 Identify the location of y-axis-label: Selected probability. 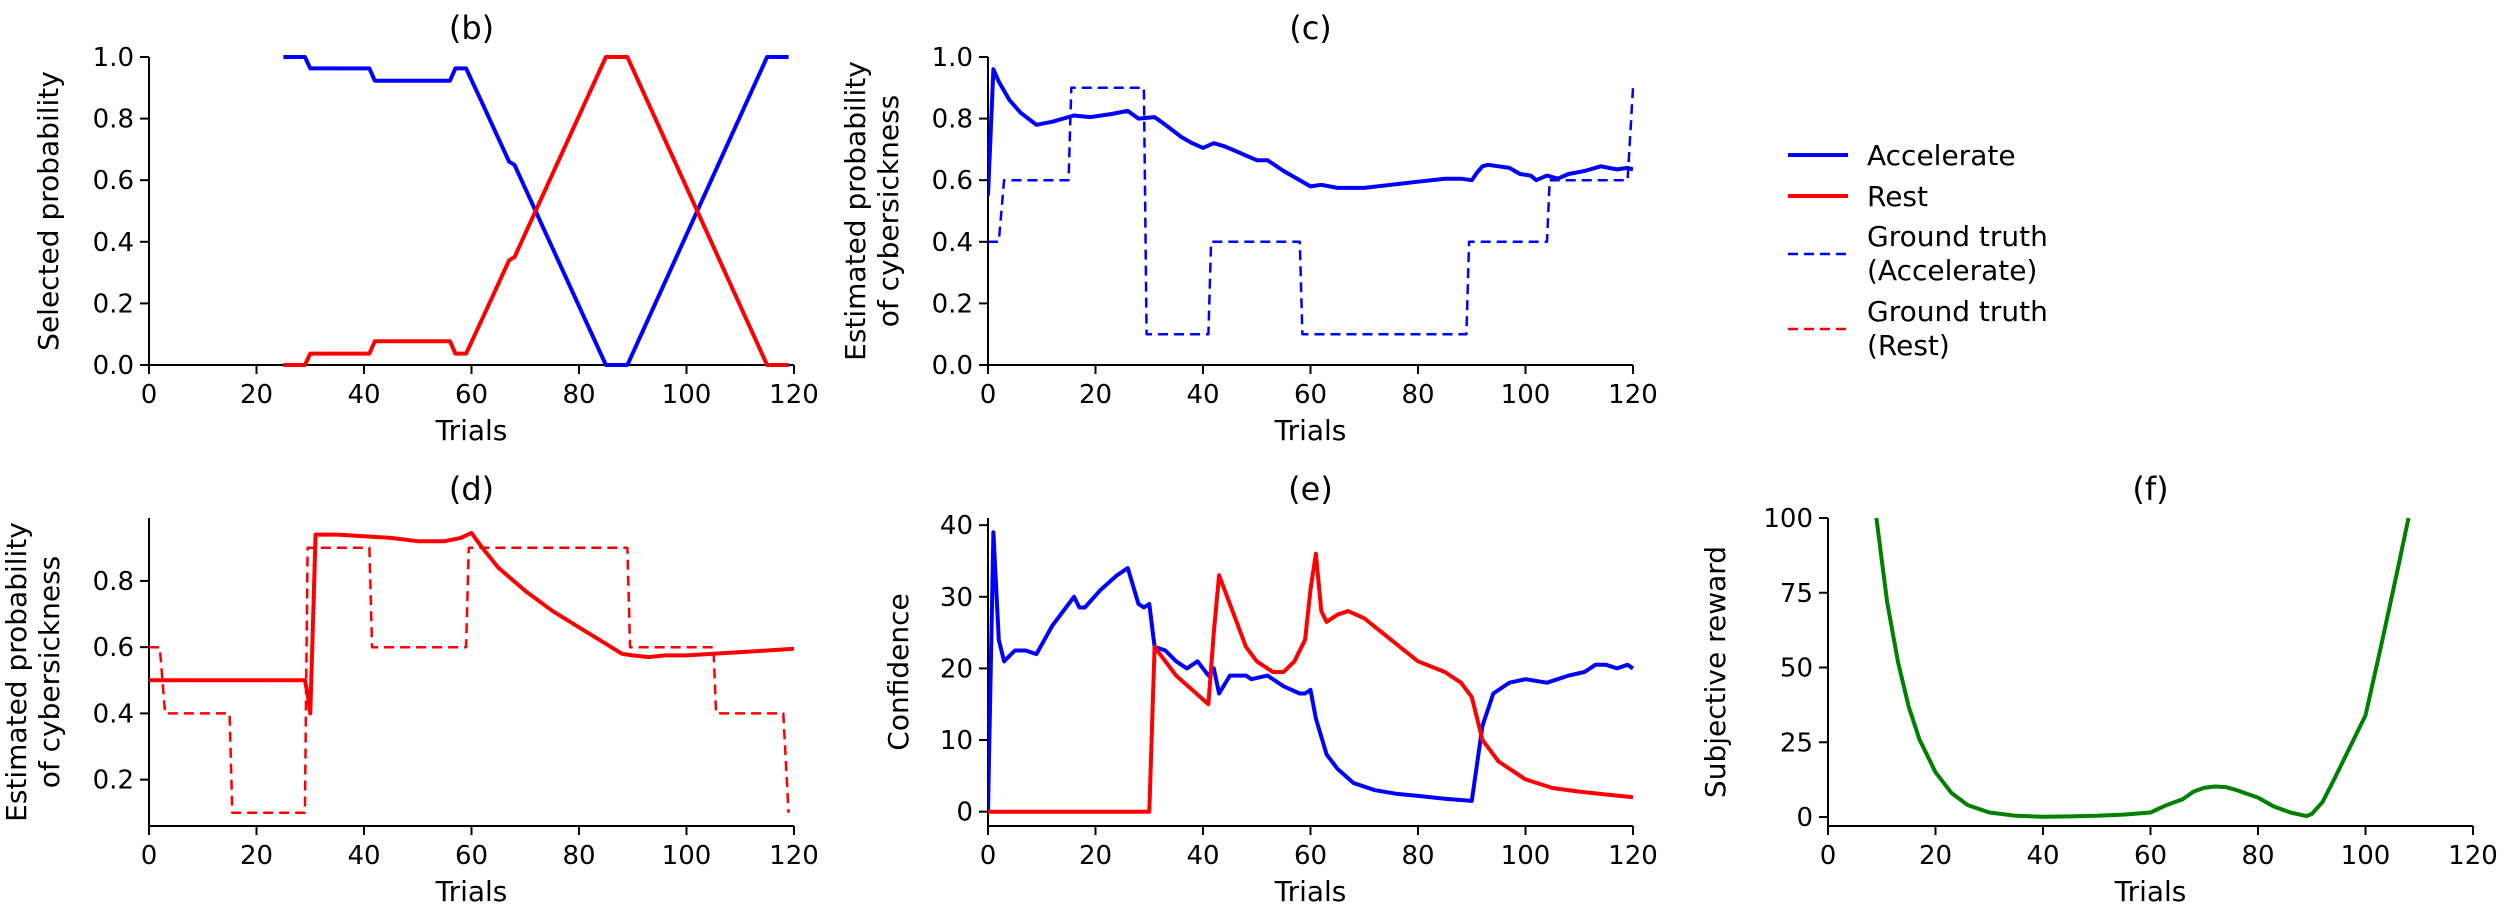
(48, 211).